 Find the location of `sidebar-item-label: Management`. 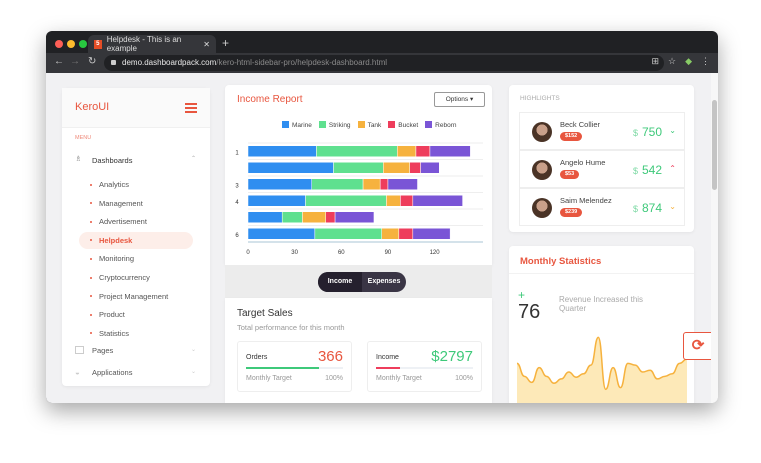

sidebar-item-label: Management is located at coordinates (121, 203).